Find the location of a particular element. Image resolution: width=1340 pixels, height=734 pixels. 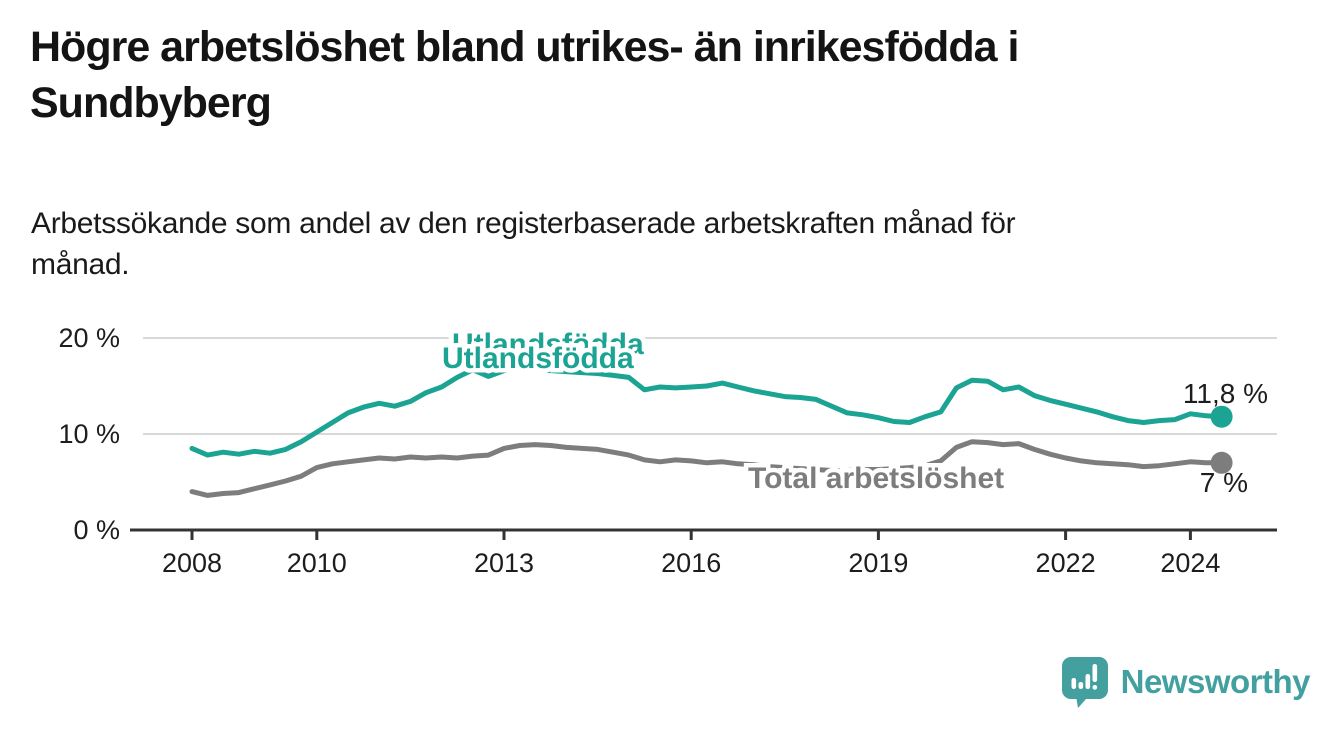

speech-bubble-shape is located at coordinates (1084, 682).